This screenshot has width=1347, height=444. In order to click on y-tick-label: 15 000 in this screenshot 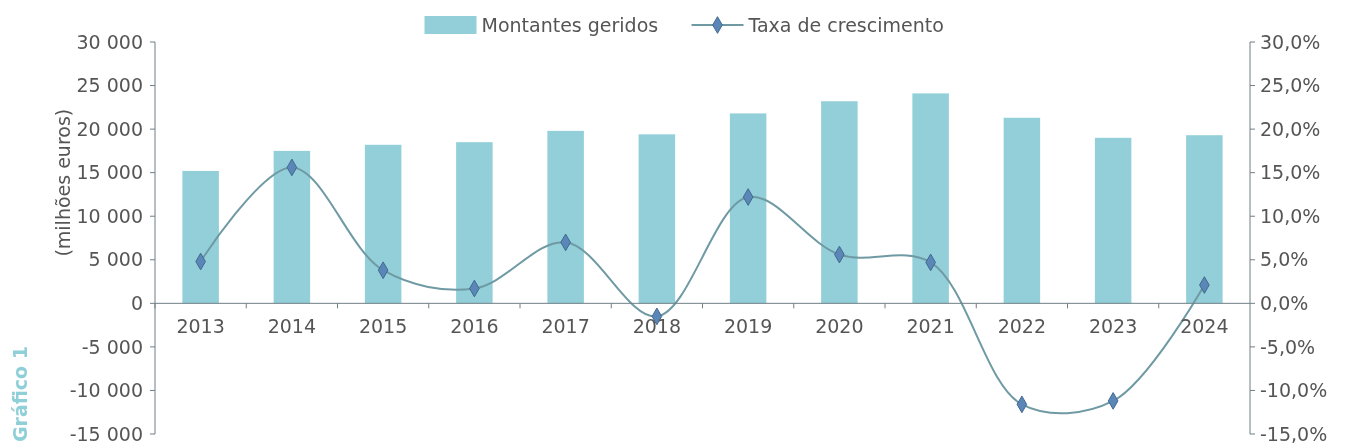, I will do `click(109, 172)`.